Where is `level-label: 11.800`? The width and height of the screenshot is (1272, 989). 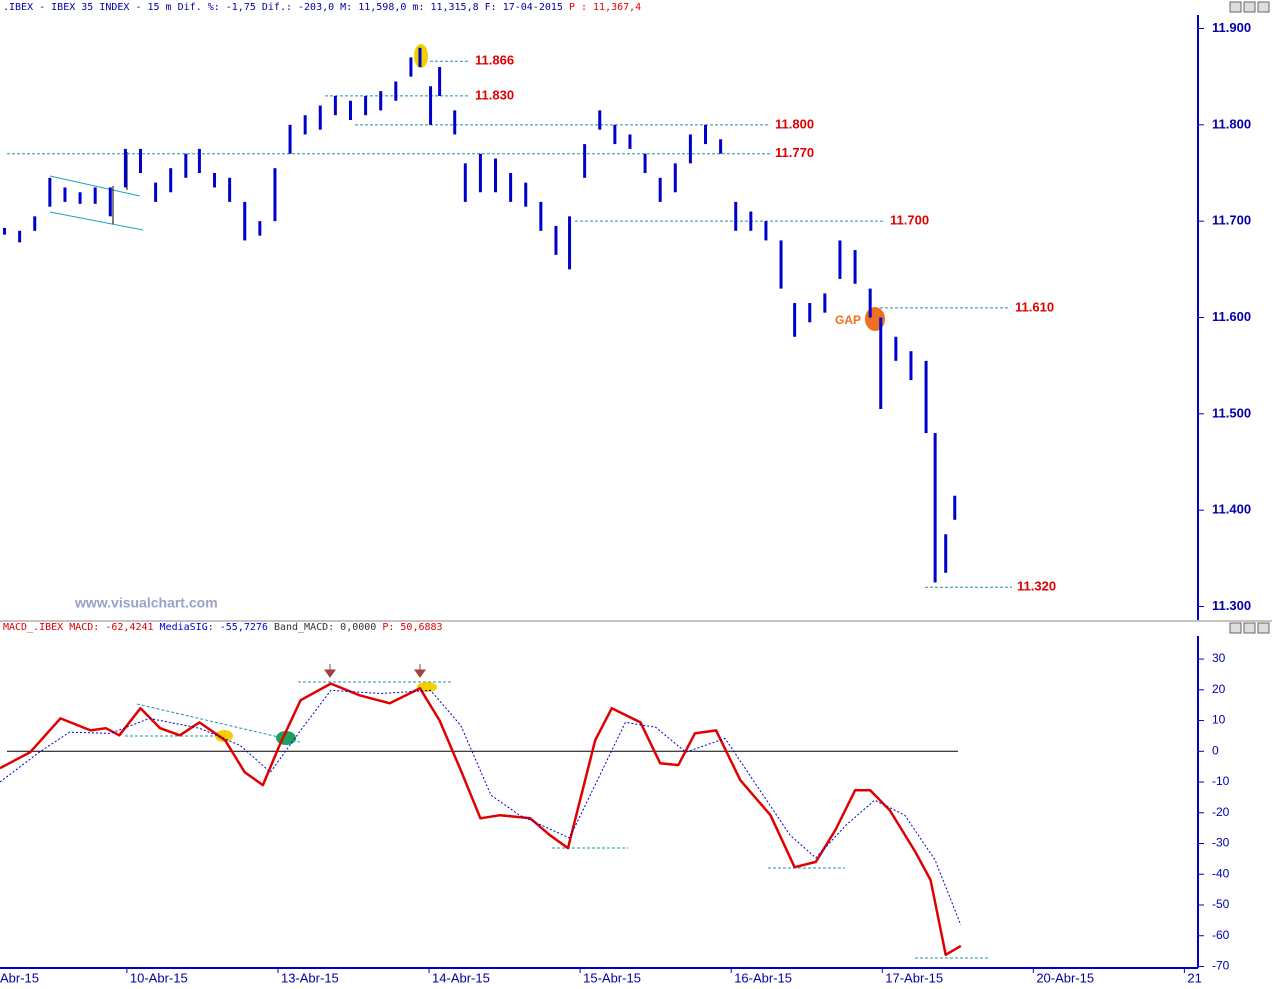 level-label: 11.800 is located at coordinates (794, 123).